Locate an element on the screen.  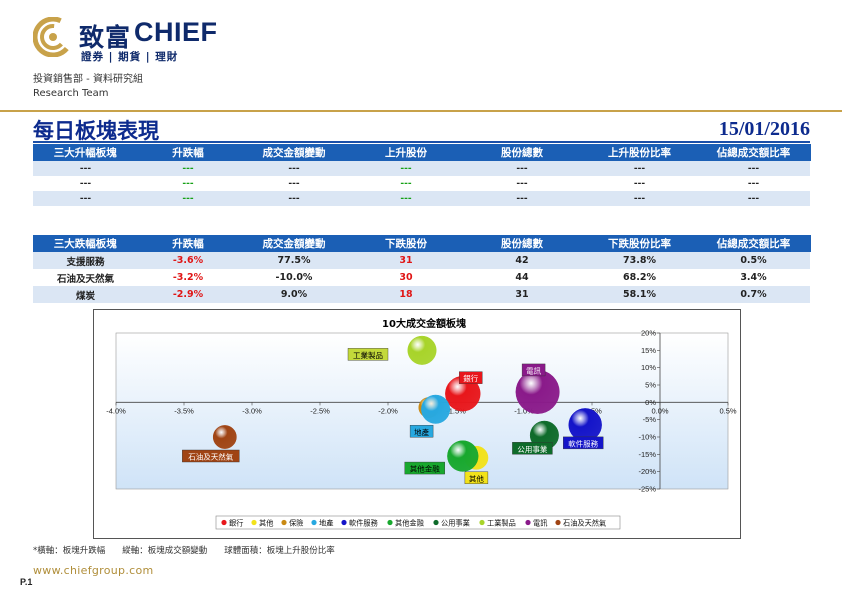
company-logo: 致富 CHIEF 證券 | 期貨 | 理財 is located at coordinates (138, 39).